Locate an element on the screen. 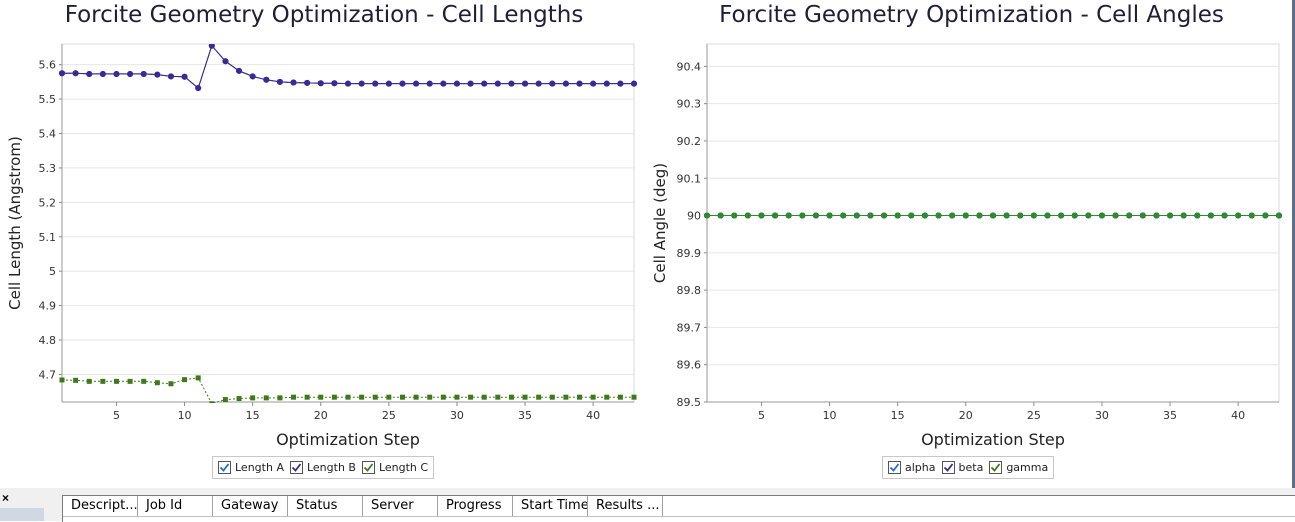  y-tick-label: 4.8 is located at coordinates (48, 340).